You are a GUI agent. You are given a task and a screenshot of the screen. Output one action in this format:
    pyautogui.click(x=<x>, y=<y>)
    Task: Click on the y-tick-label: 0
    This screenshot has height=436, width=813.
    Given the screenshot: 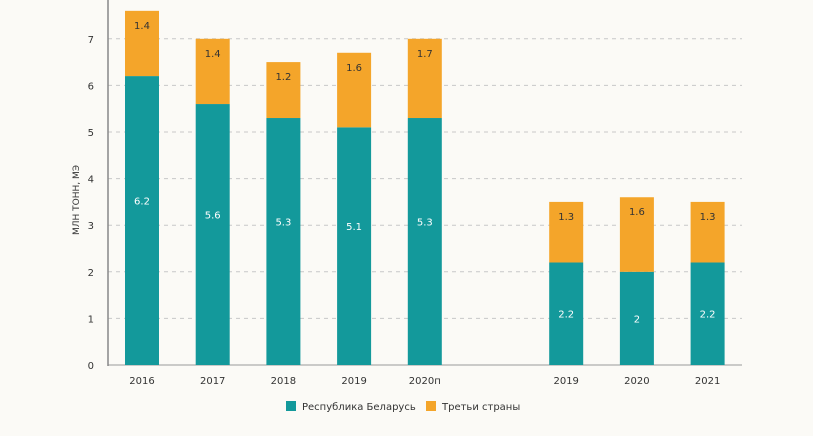 What is the action you would take?
    pyautogui.click(x=91, y=366)
    